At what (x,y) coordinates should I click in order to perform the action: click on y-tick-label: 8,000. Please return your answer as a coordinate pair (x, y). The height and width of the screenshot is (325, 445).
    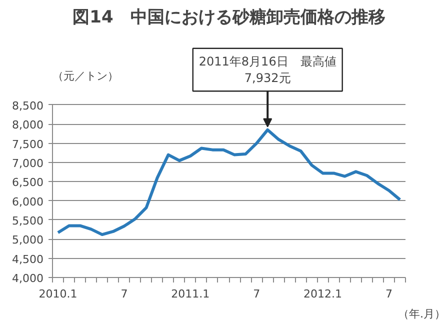
    Looking at the image, I should click on (28, 125).